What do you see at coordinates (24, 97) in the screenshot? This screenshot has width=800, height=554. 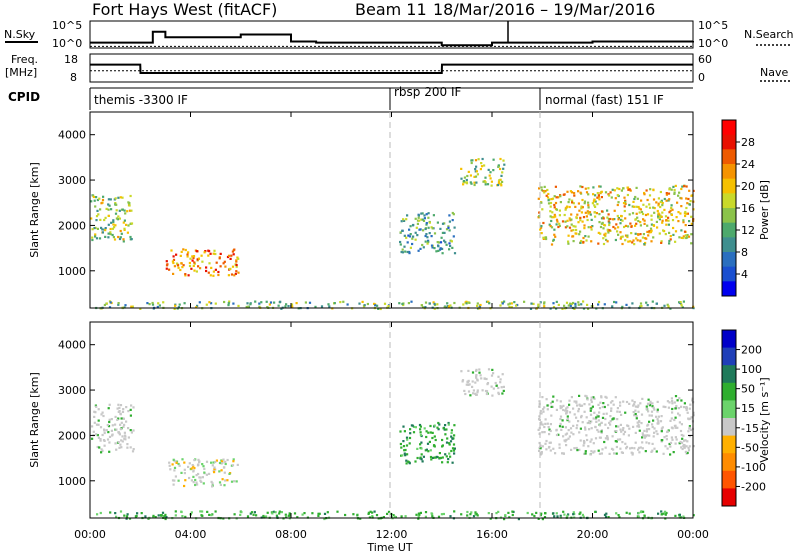 I see `cpid-label: CPID` at bounding box center [24, 97].